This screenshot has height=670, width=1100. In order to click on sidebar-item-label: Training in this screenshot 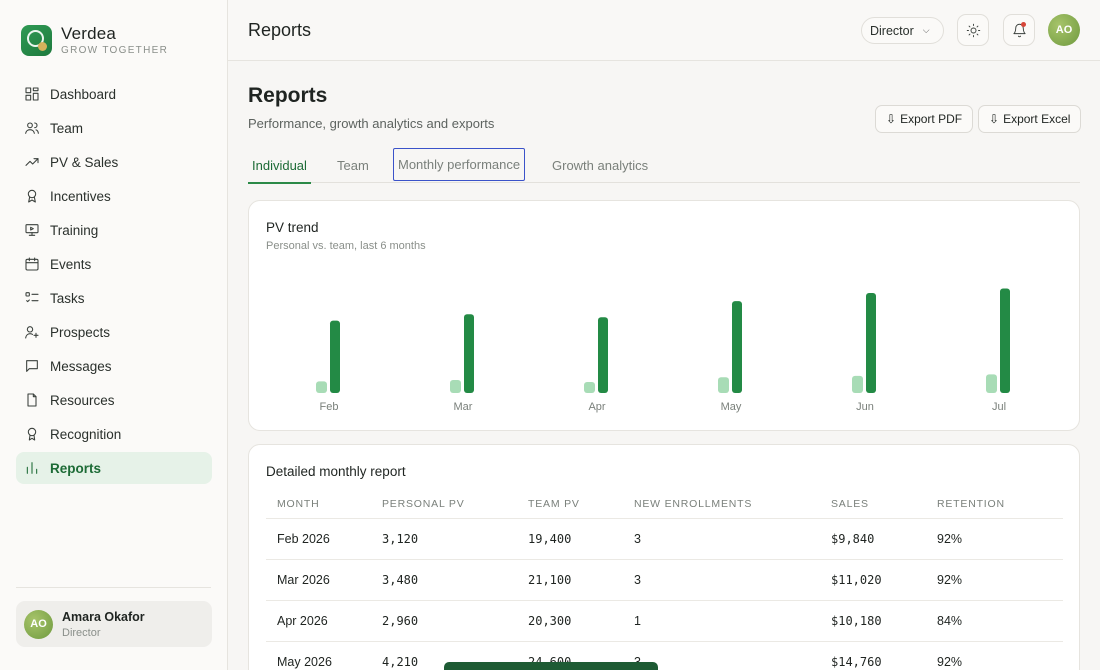, I will do `click(74, 230)`.